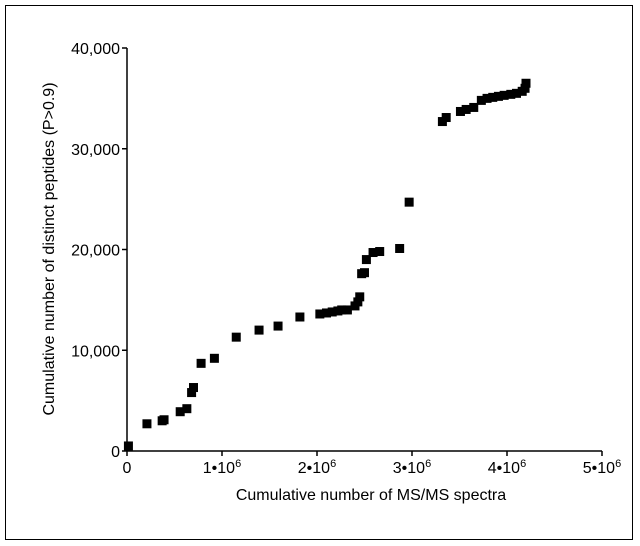 The height and width of the screenshot is (546, 640). Describe the element at coordinates (372, 464) in the screenshot. I see `x-ticks: 0 1•106 2•106 3•106 4•106 5•106` at that location.